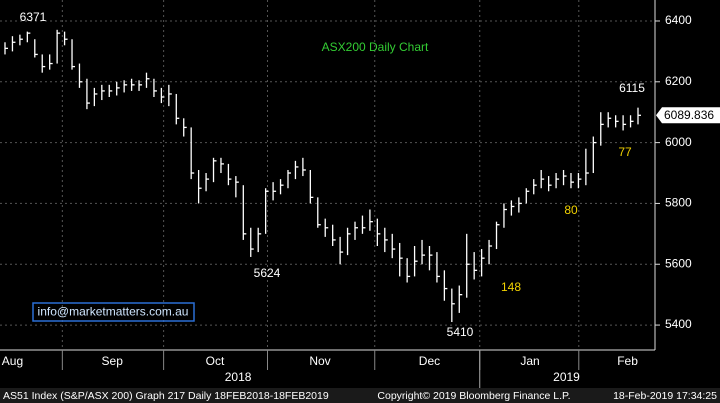 The height and width of the screenshot is (403, 720). I want to click on annotation: 6371, so click(33, 17).